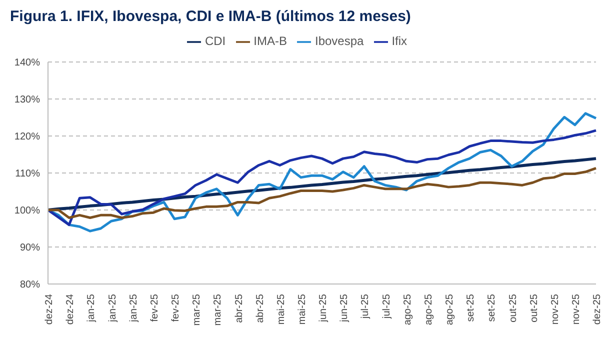 This screenshot has width=612, height=348. What do you see at coordinates (322, 193) in the screenshot?
I see `line-series` at bounding box center [322, 193].